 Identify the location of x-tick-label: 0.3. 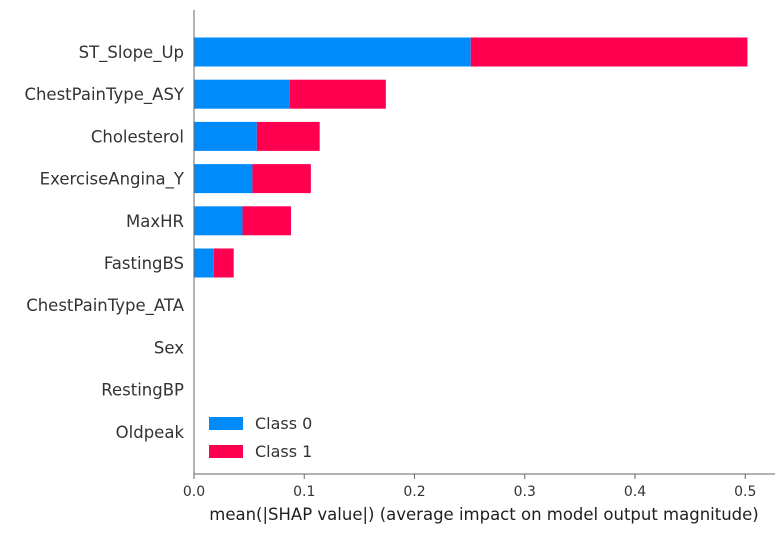
(525, 492).